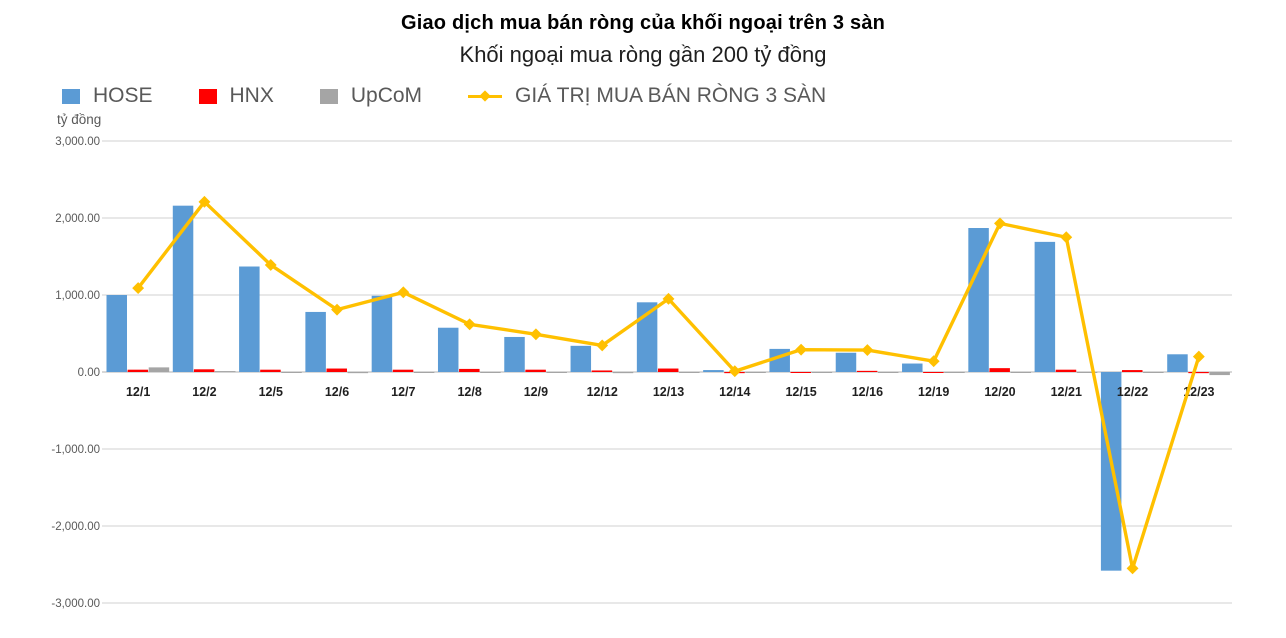 The width and height of the screenshot is (1286, 638). Describe the element at coordinates (485, 96) in the screenshot. I see `line-series-icon` at that location.